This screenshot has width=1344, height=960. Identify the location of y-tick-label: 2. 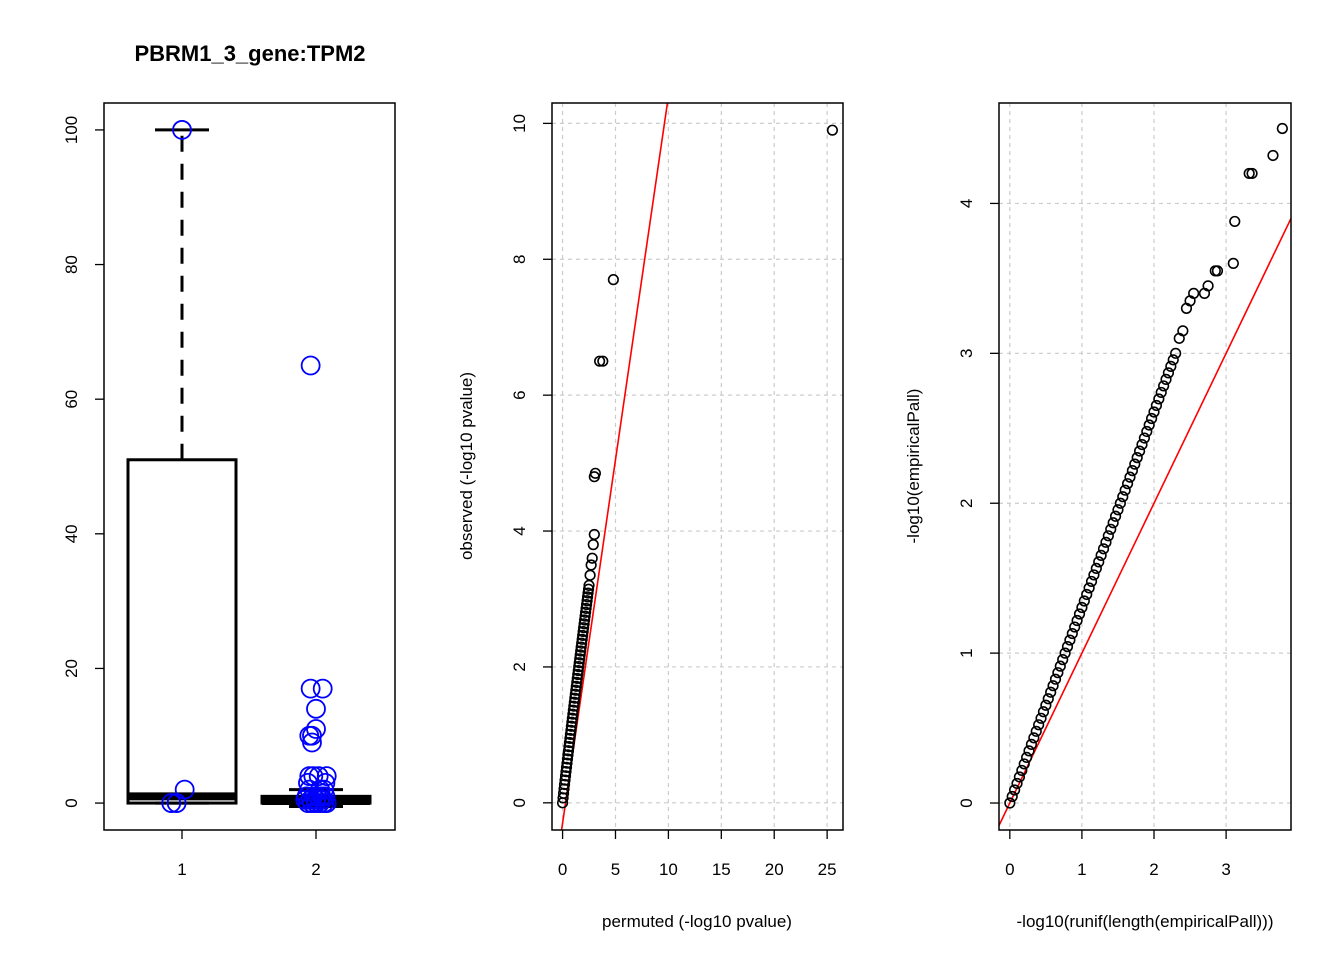
(966, 502).